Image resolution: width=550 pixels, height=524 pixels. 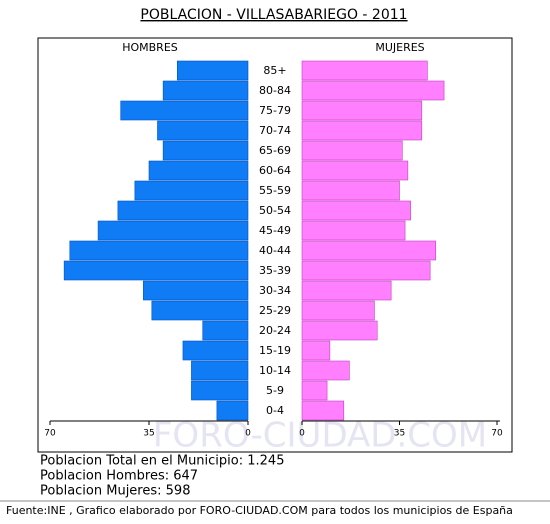 I want to click on category-label: 65-69, so click(x=275, y=150).